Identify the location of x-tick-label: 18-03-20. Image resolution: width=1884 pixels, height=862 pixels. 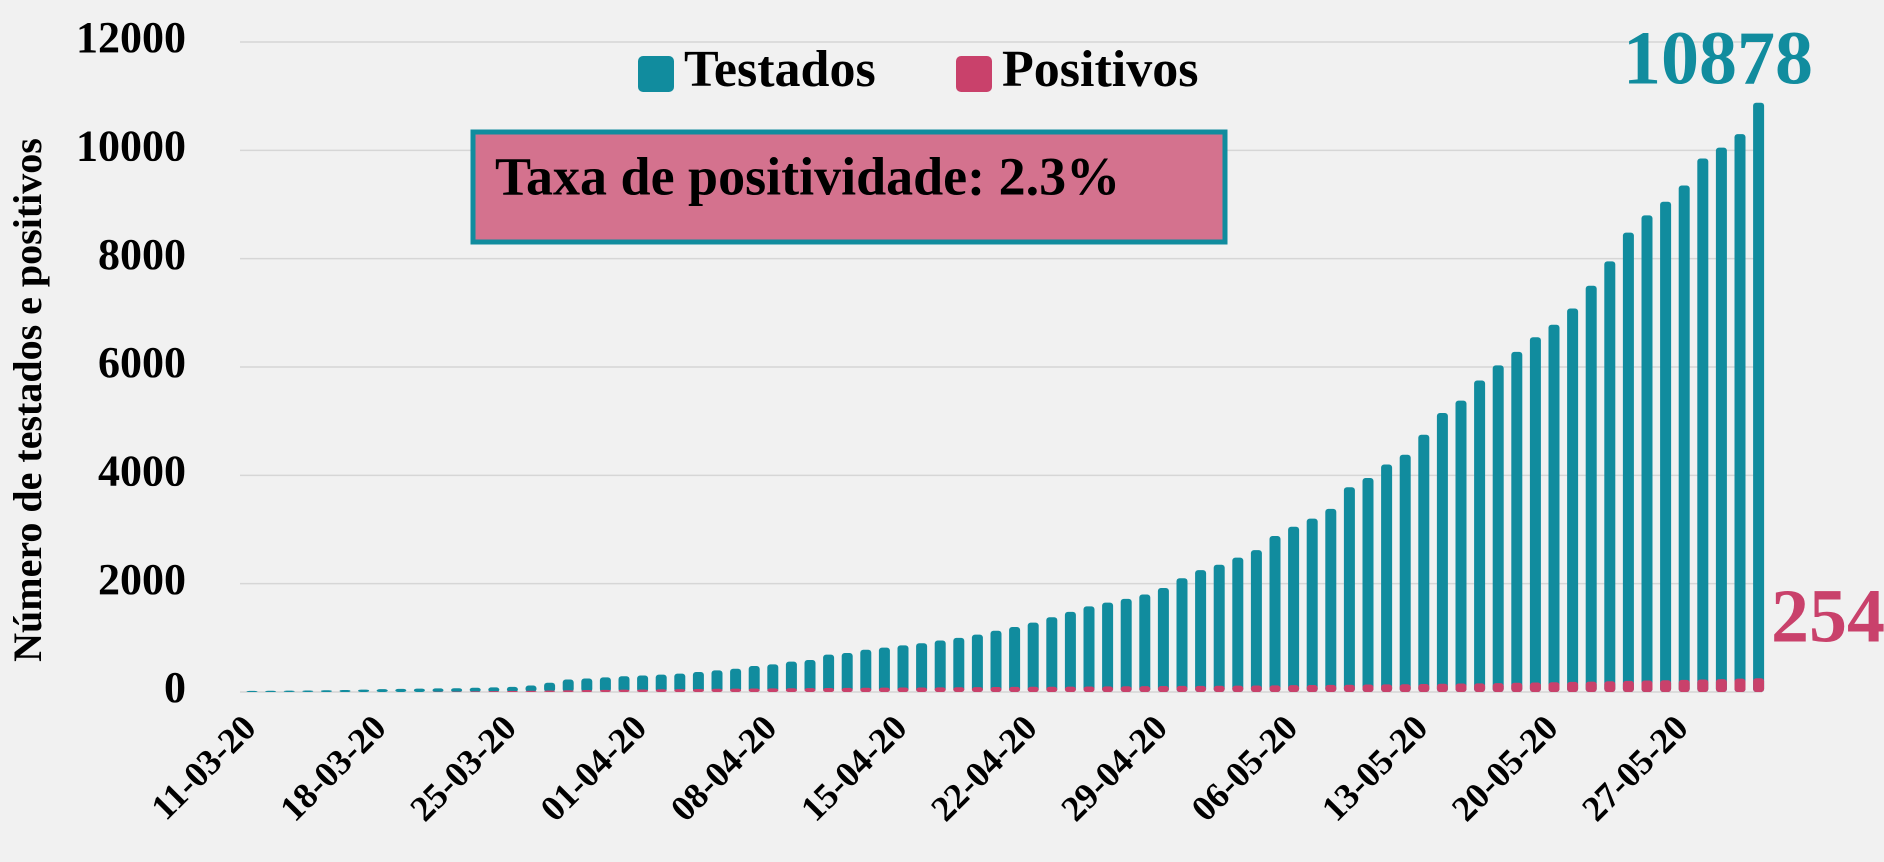
(333, 768).